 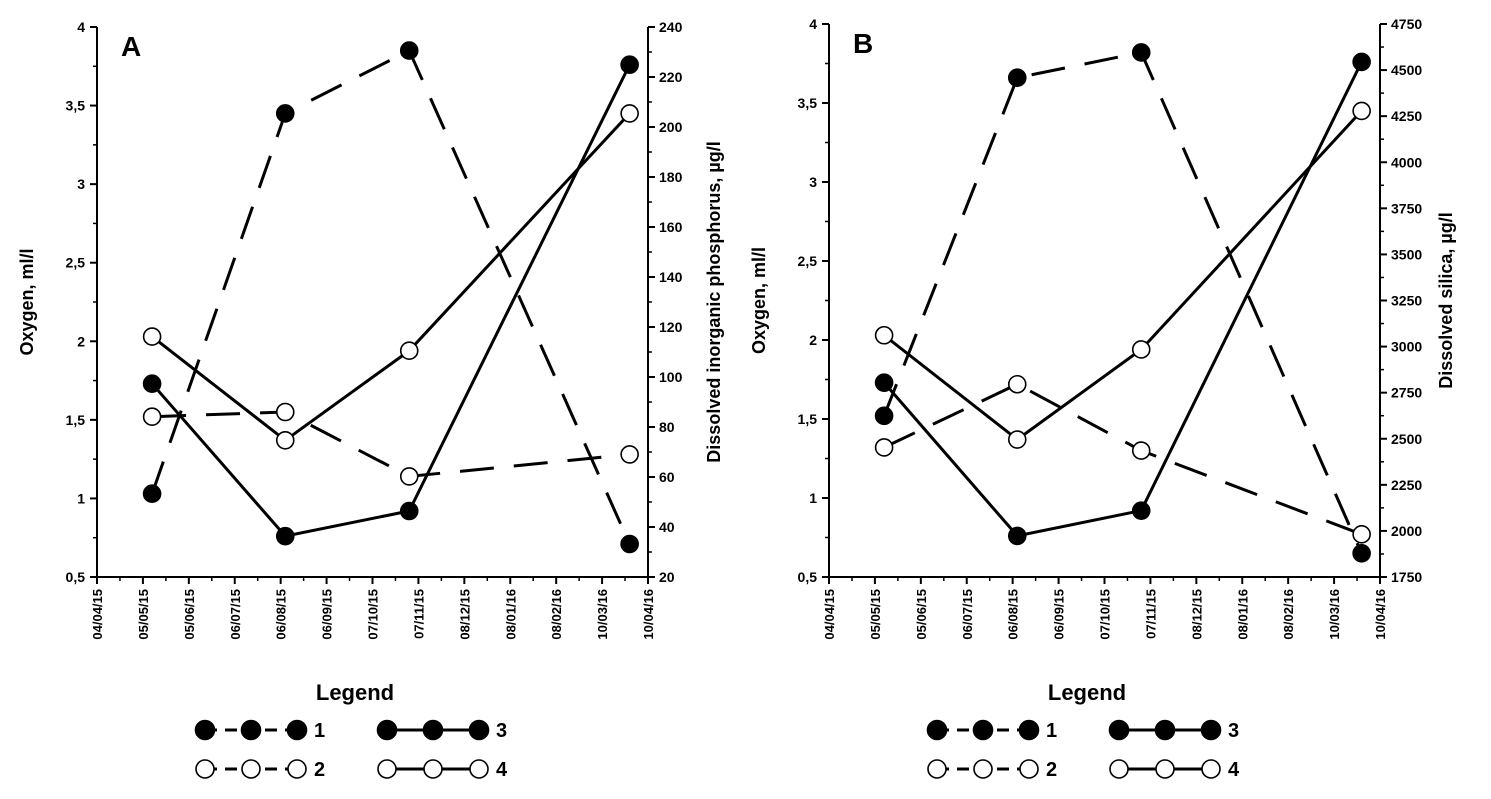 What do you see at coordinates (671, 127) in the screenshot?
I see `y-tick-label-right: 200` at bounding box center [671, 127].